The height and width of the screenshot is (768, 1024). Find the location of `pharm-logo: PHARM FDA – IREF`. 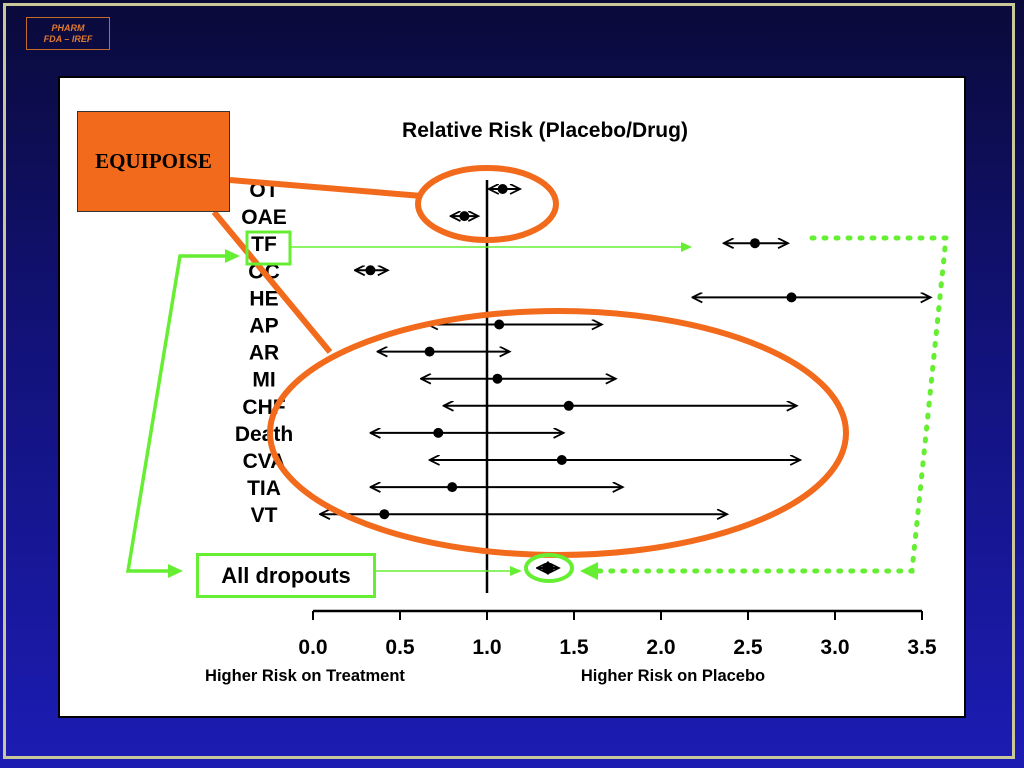

pharm-logo: PHARM FDA – IREF is located at coordinates (68, 33).